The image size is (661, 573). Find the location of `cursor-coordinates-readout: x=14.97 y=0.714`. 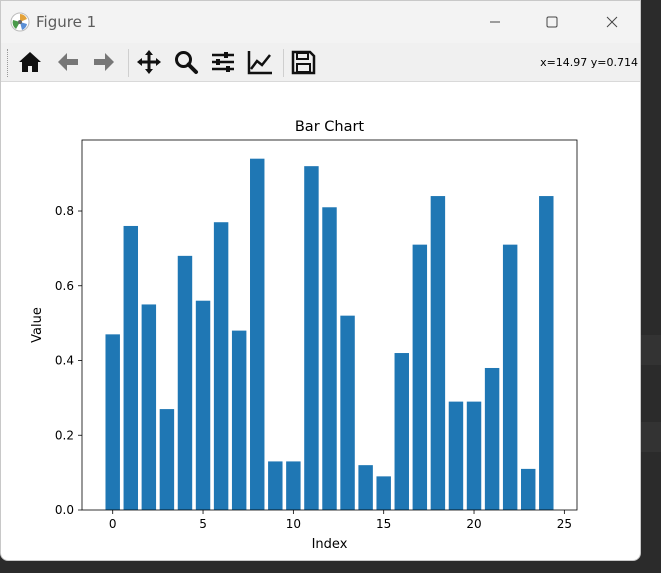

cursor-coordinates-readout: x=14.97 y=0.714 is located at coordinates (589, 62).